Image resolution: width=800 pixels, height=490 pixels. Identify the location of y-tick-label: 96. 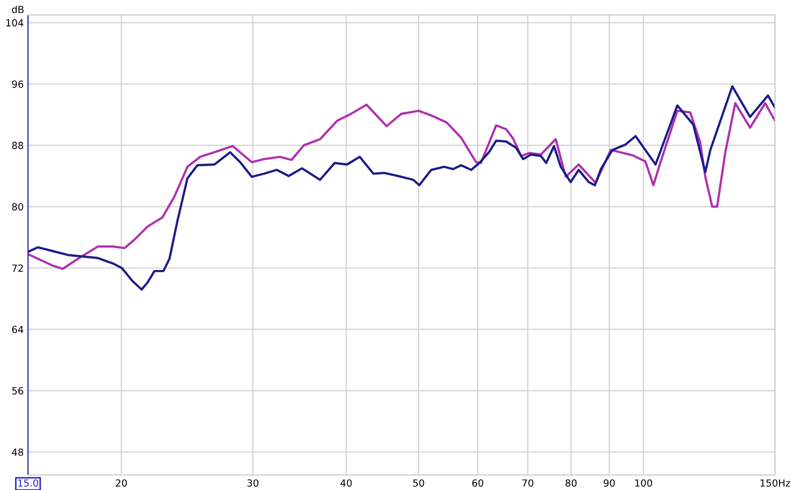
(18, 84).